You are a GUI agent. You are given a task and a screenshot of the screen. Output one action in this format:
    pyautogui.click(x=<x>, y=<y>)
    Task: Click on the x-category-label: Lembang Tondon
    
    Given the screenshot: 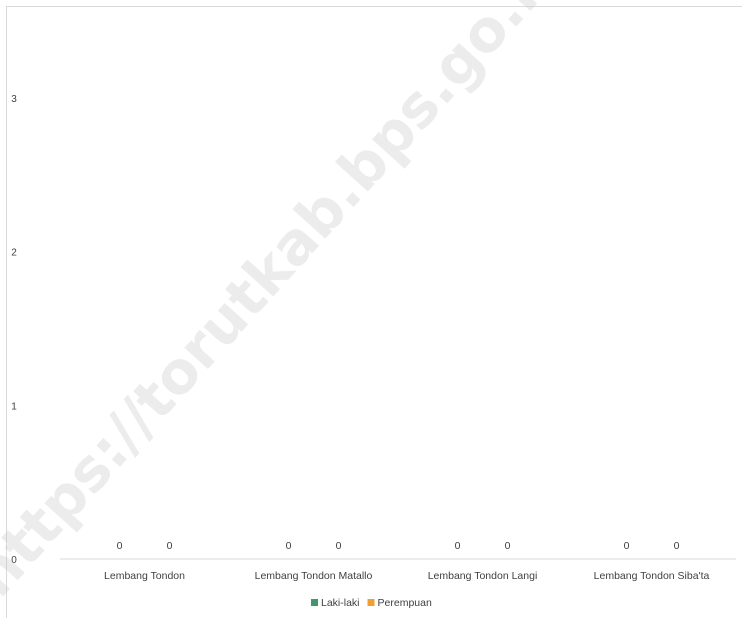 What is the action you would take?
    pyautogui.click(x=144, y=576)
    